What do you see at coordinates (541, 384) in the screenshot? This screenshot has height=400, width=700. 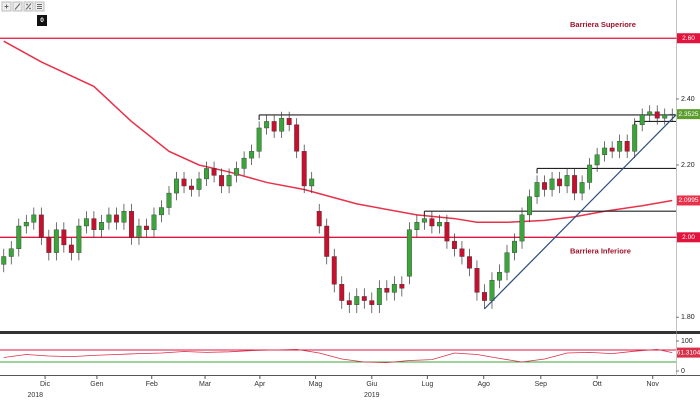 I see `x-tick-label: Sep` at bounding box center [541, 384].